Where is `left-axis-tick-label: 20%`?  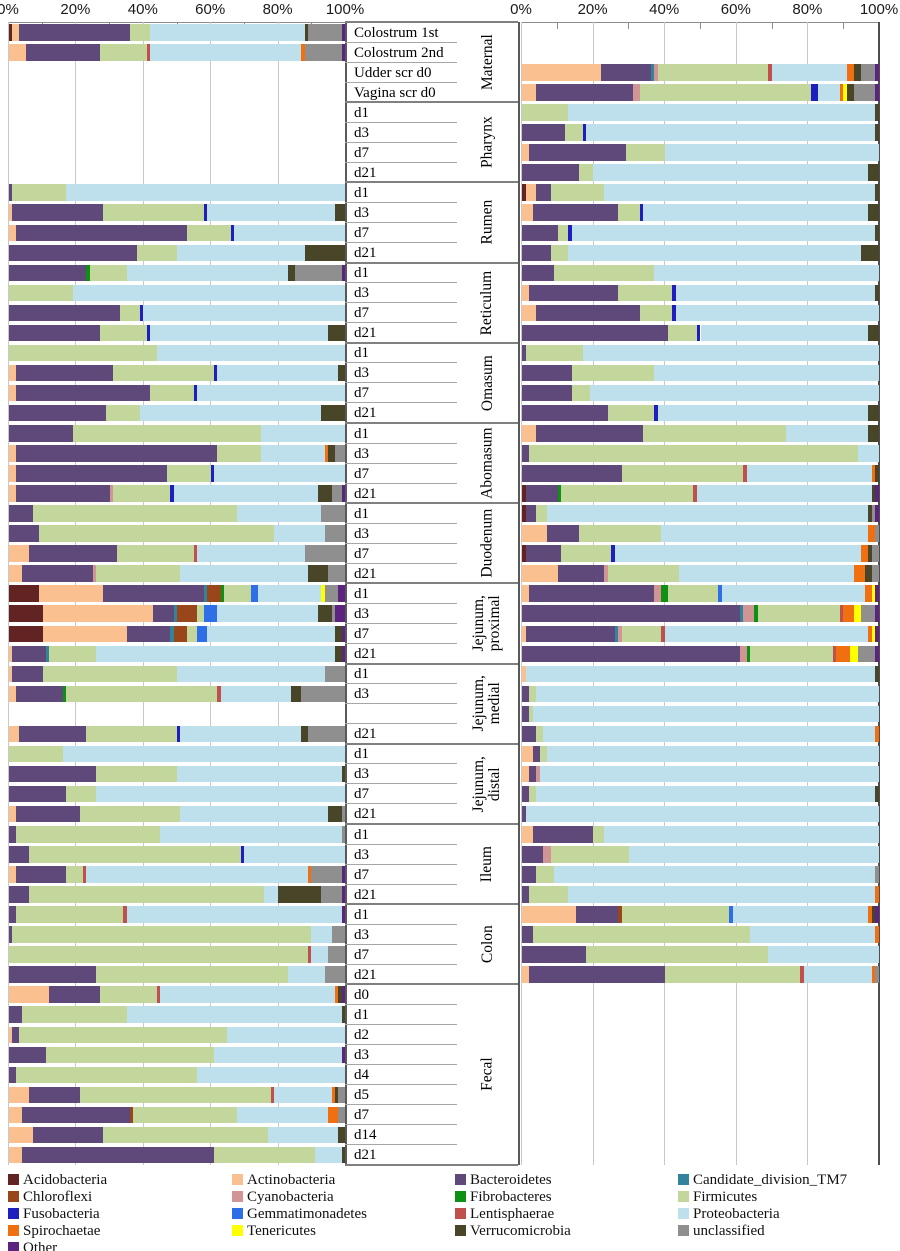
left-axis-tick-label: 20% is located at coordinates (75, 9).